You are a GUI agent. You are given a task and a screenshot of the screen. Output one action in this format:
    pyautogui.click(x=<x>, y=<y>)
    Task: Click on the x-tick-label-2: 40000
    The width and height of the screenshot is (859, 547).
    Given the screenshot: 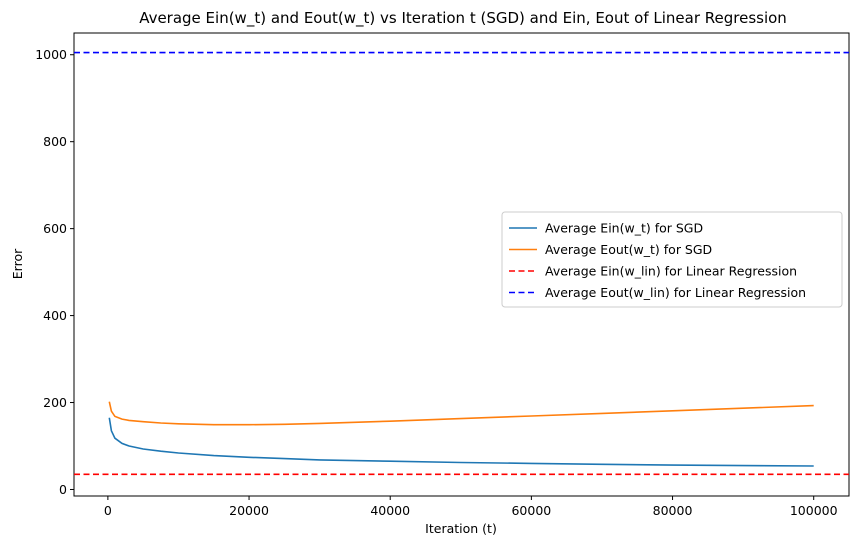 What is the action you would take?
    pyautogui.click(x=390, y=510)
    